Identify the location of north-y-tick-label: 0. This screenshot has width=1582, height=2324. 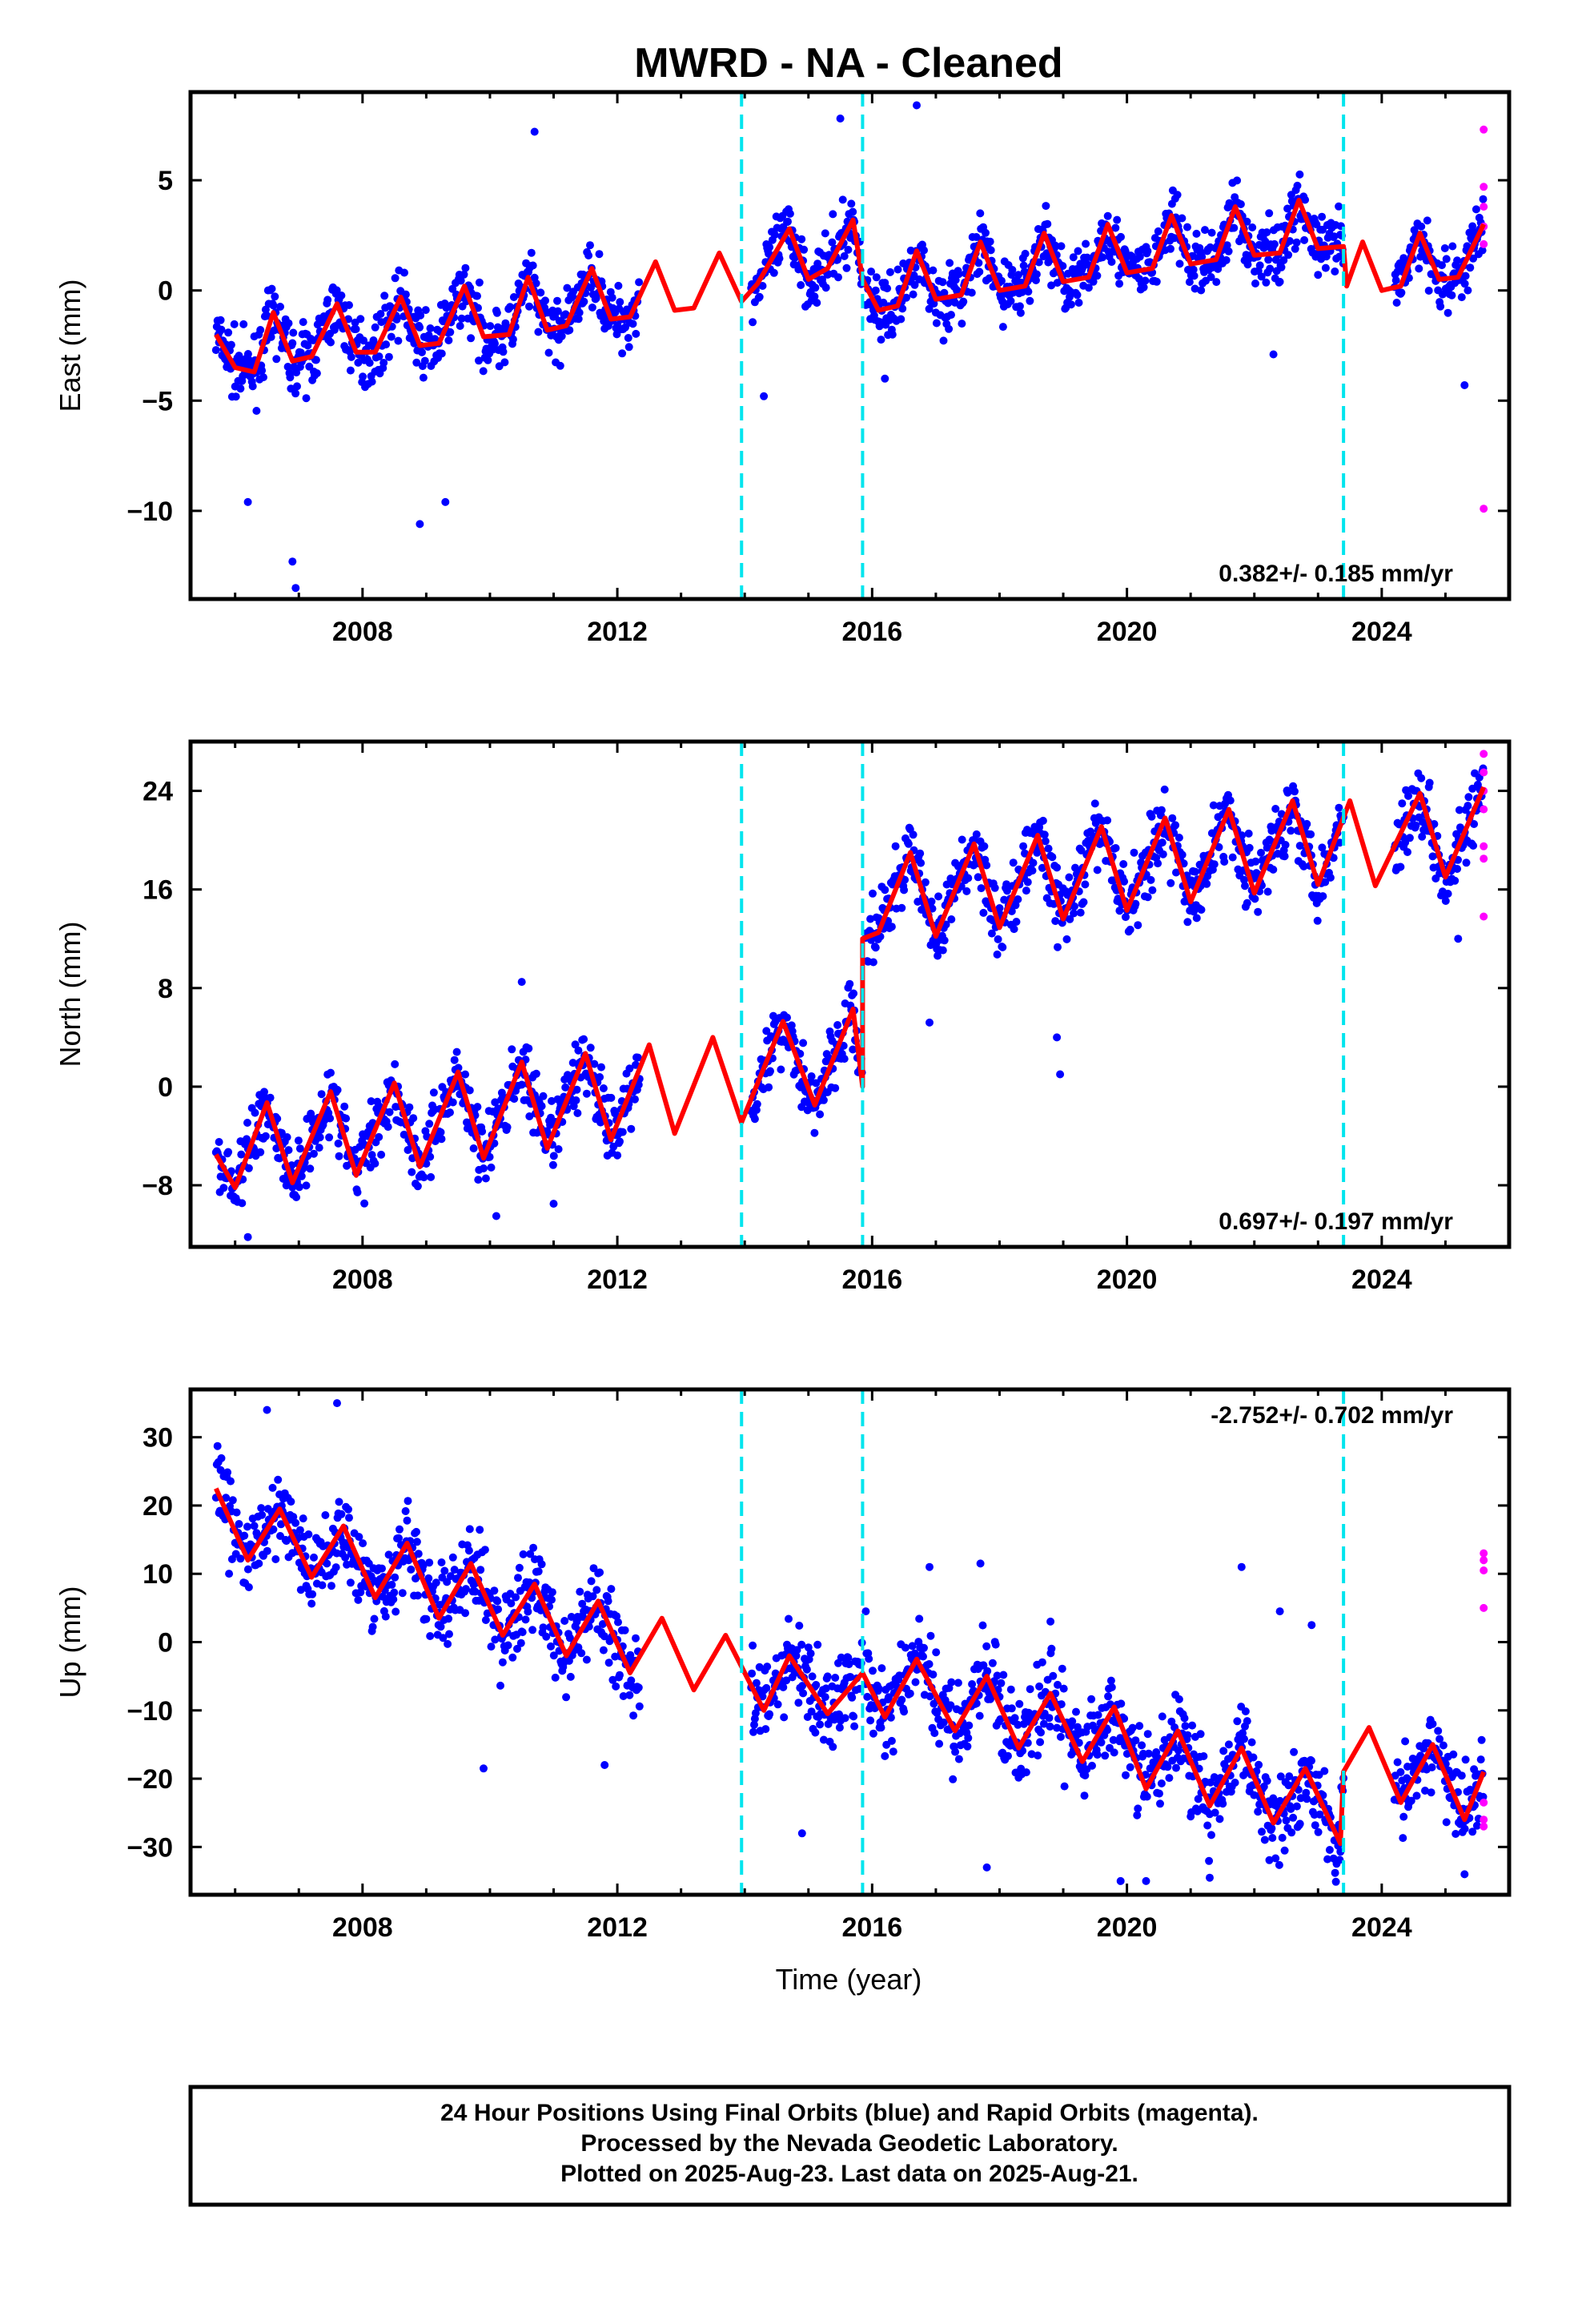
(165, 1087).